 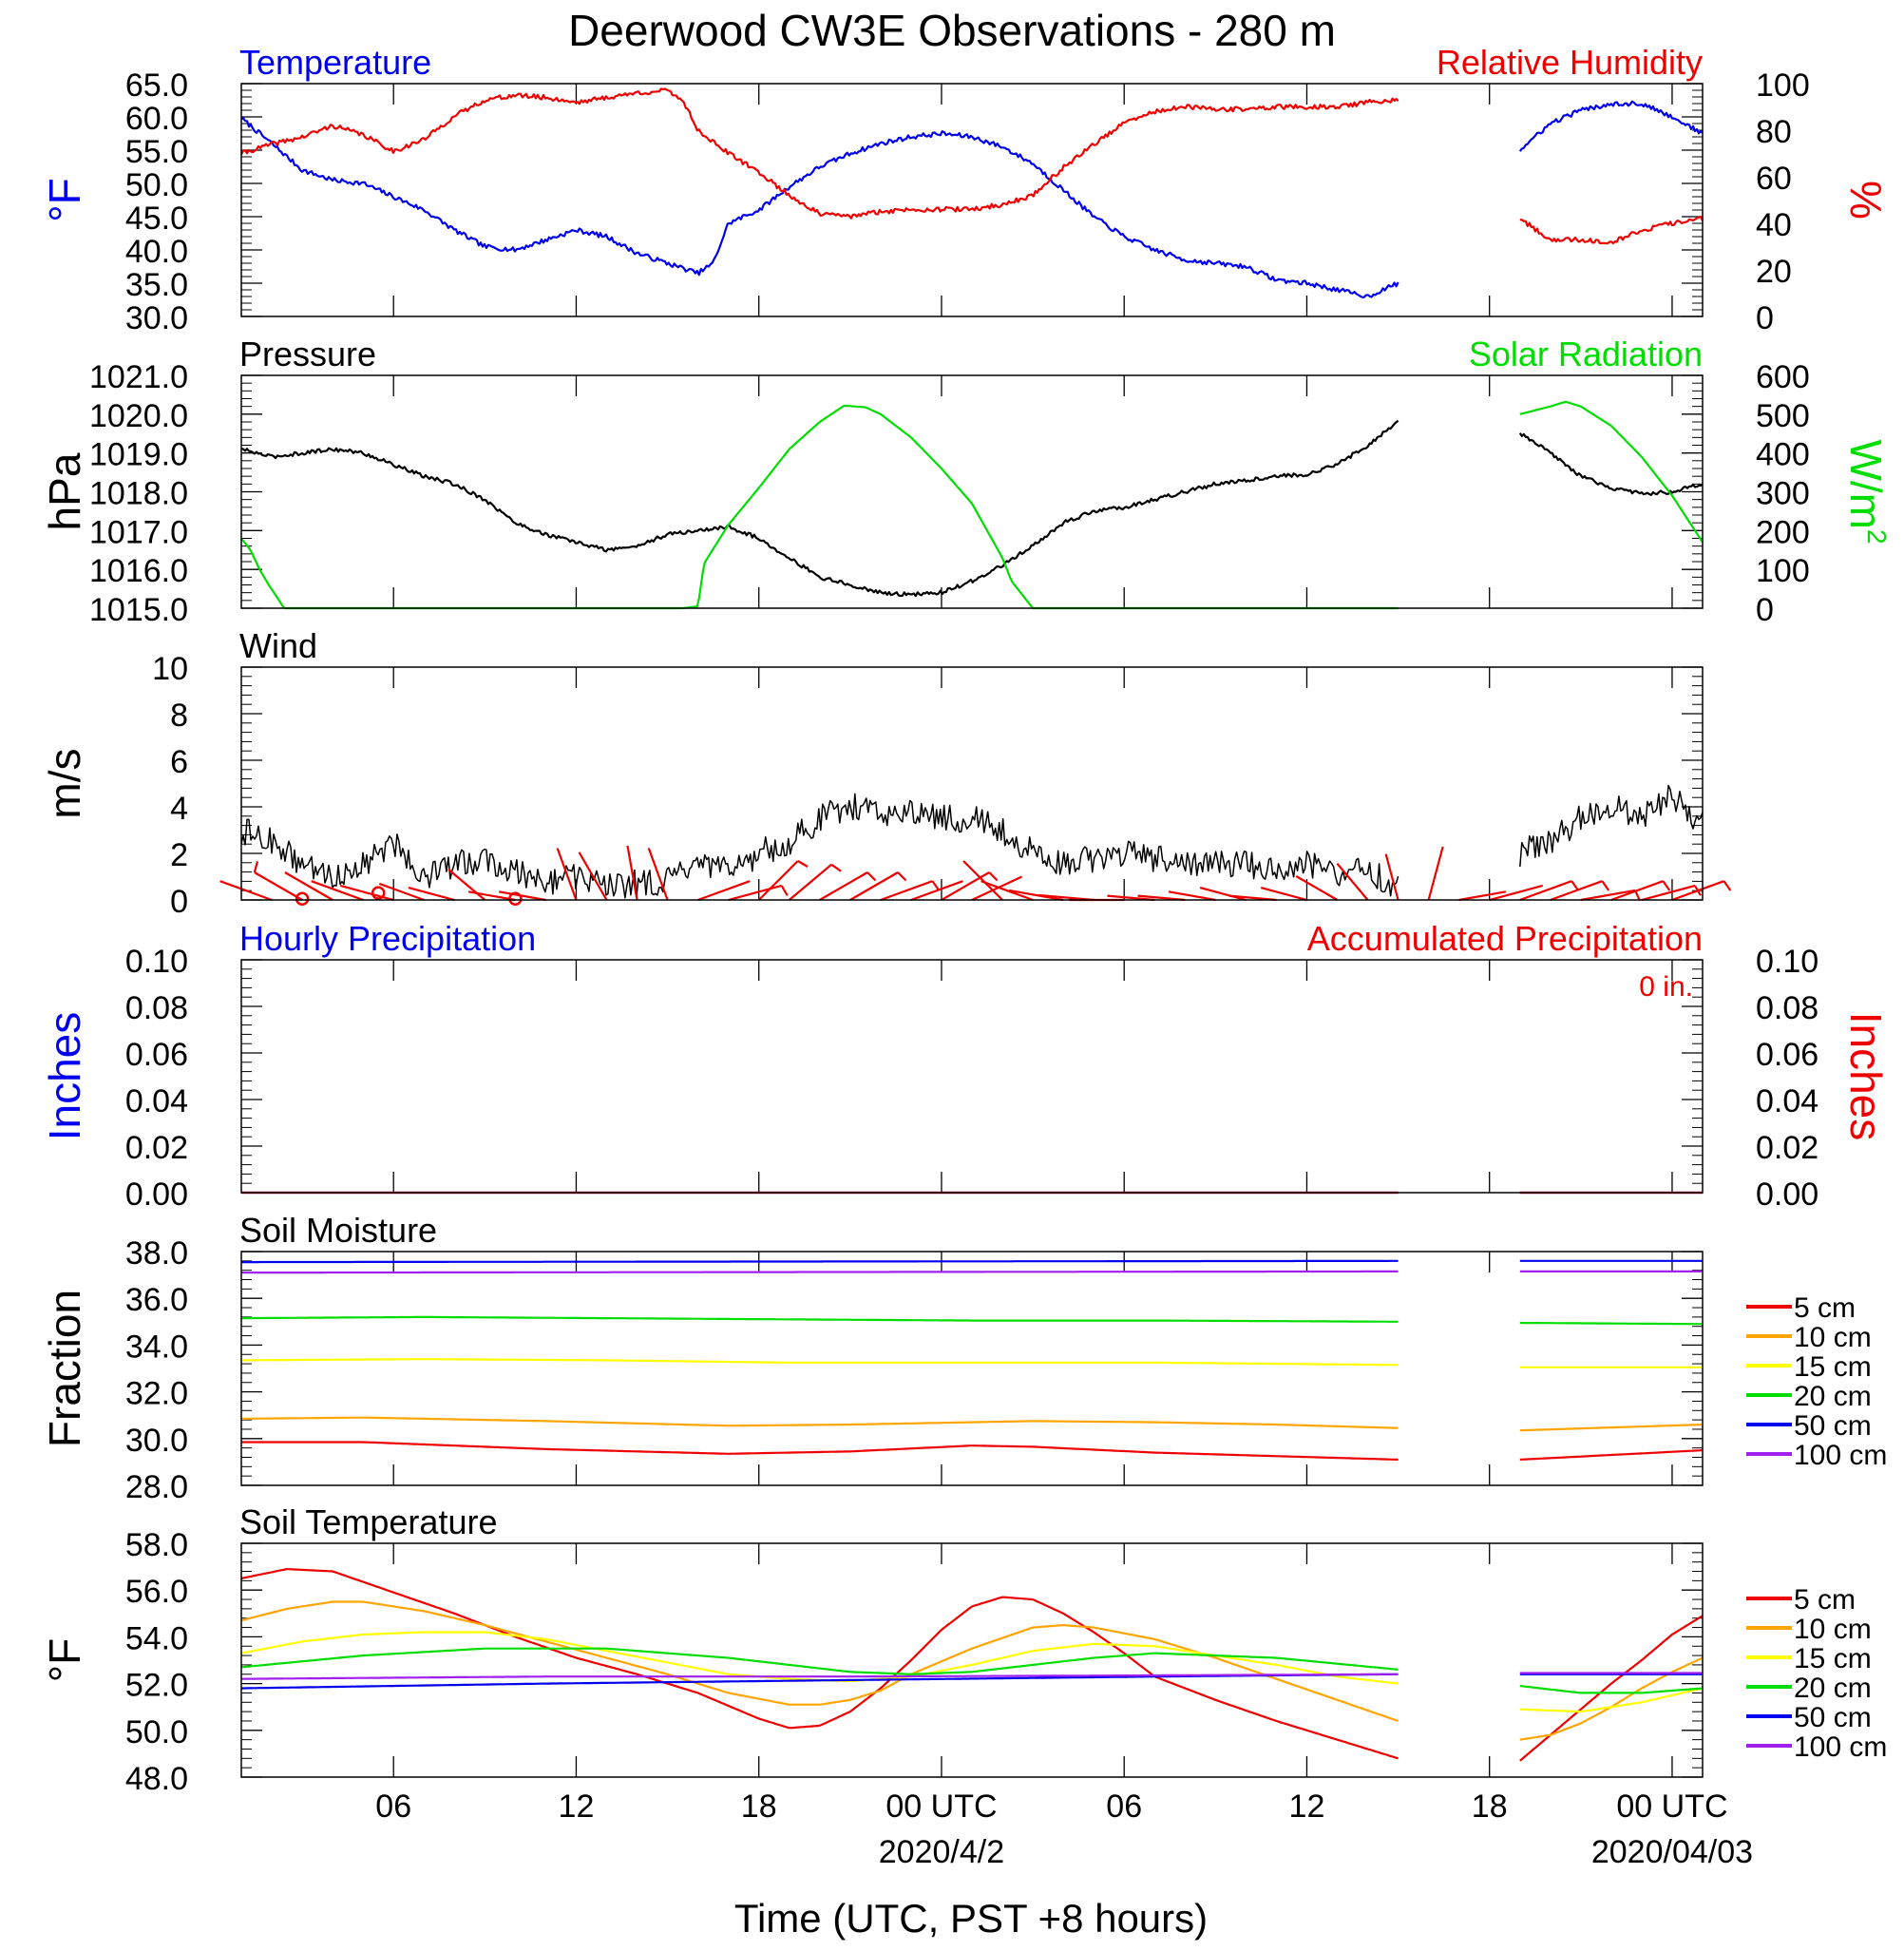 What do you see at coordinates (139, 532) in the screenshot?
I see `y-tick-label: 1017.0` at bounding box center [139, 532].